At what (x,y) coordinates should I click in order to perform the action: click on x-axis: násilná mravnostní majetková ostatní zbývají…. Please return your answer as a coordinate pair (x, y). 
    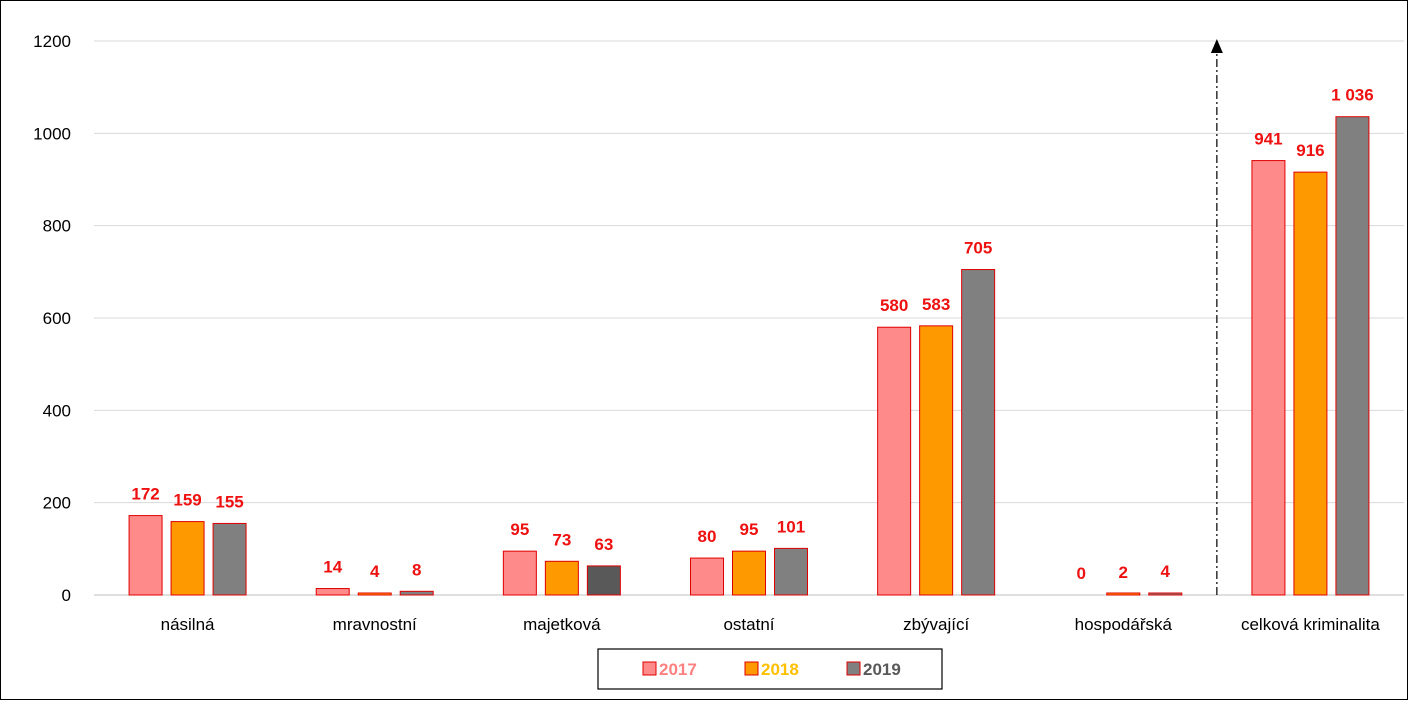
    Looking at the image, I should click on (771, 624).